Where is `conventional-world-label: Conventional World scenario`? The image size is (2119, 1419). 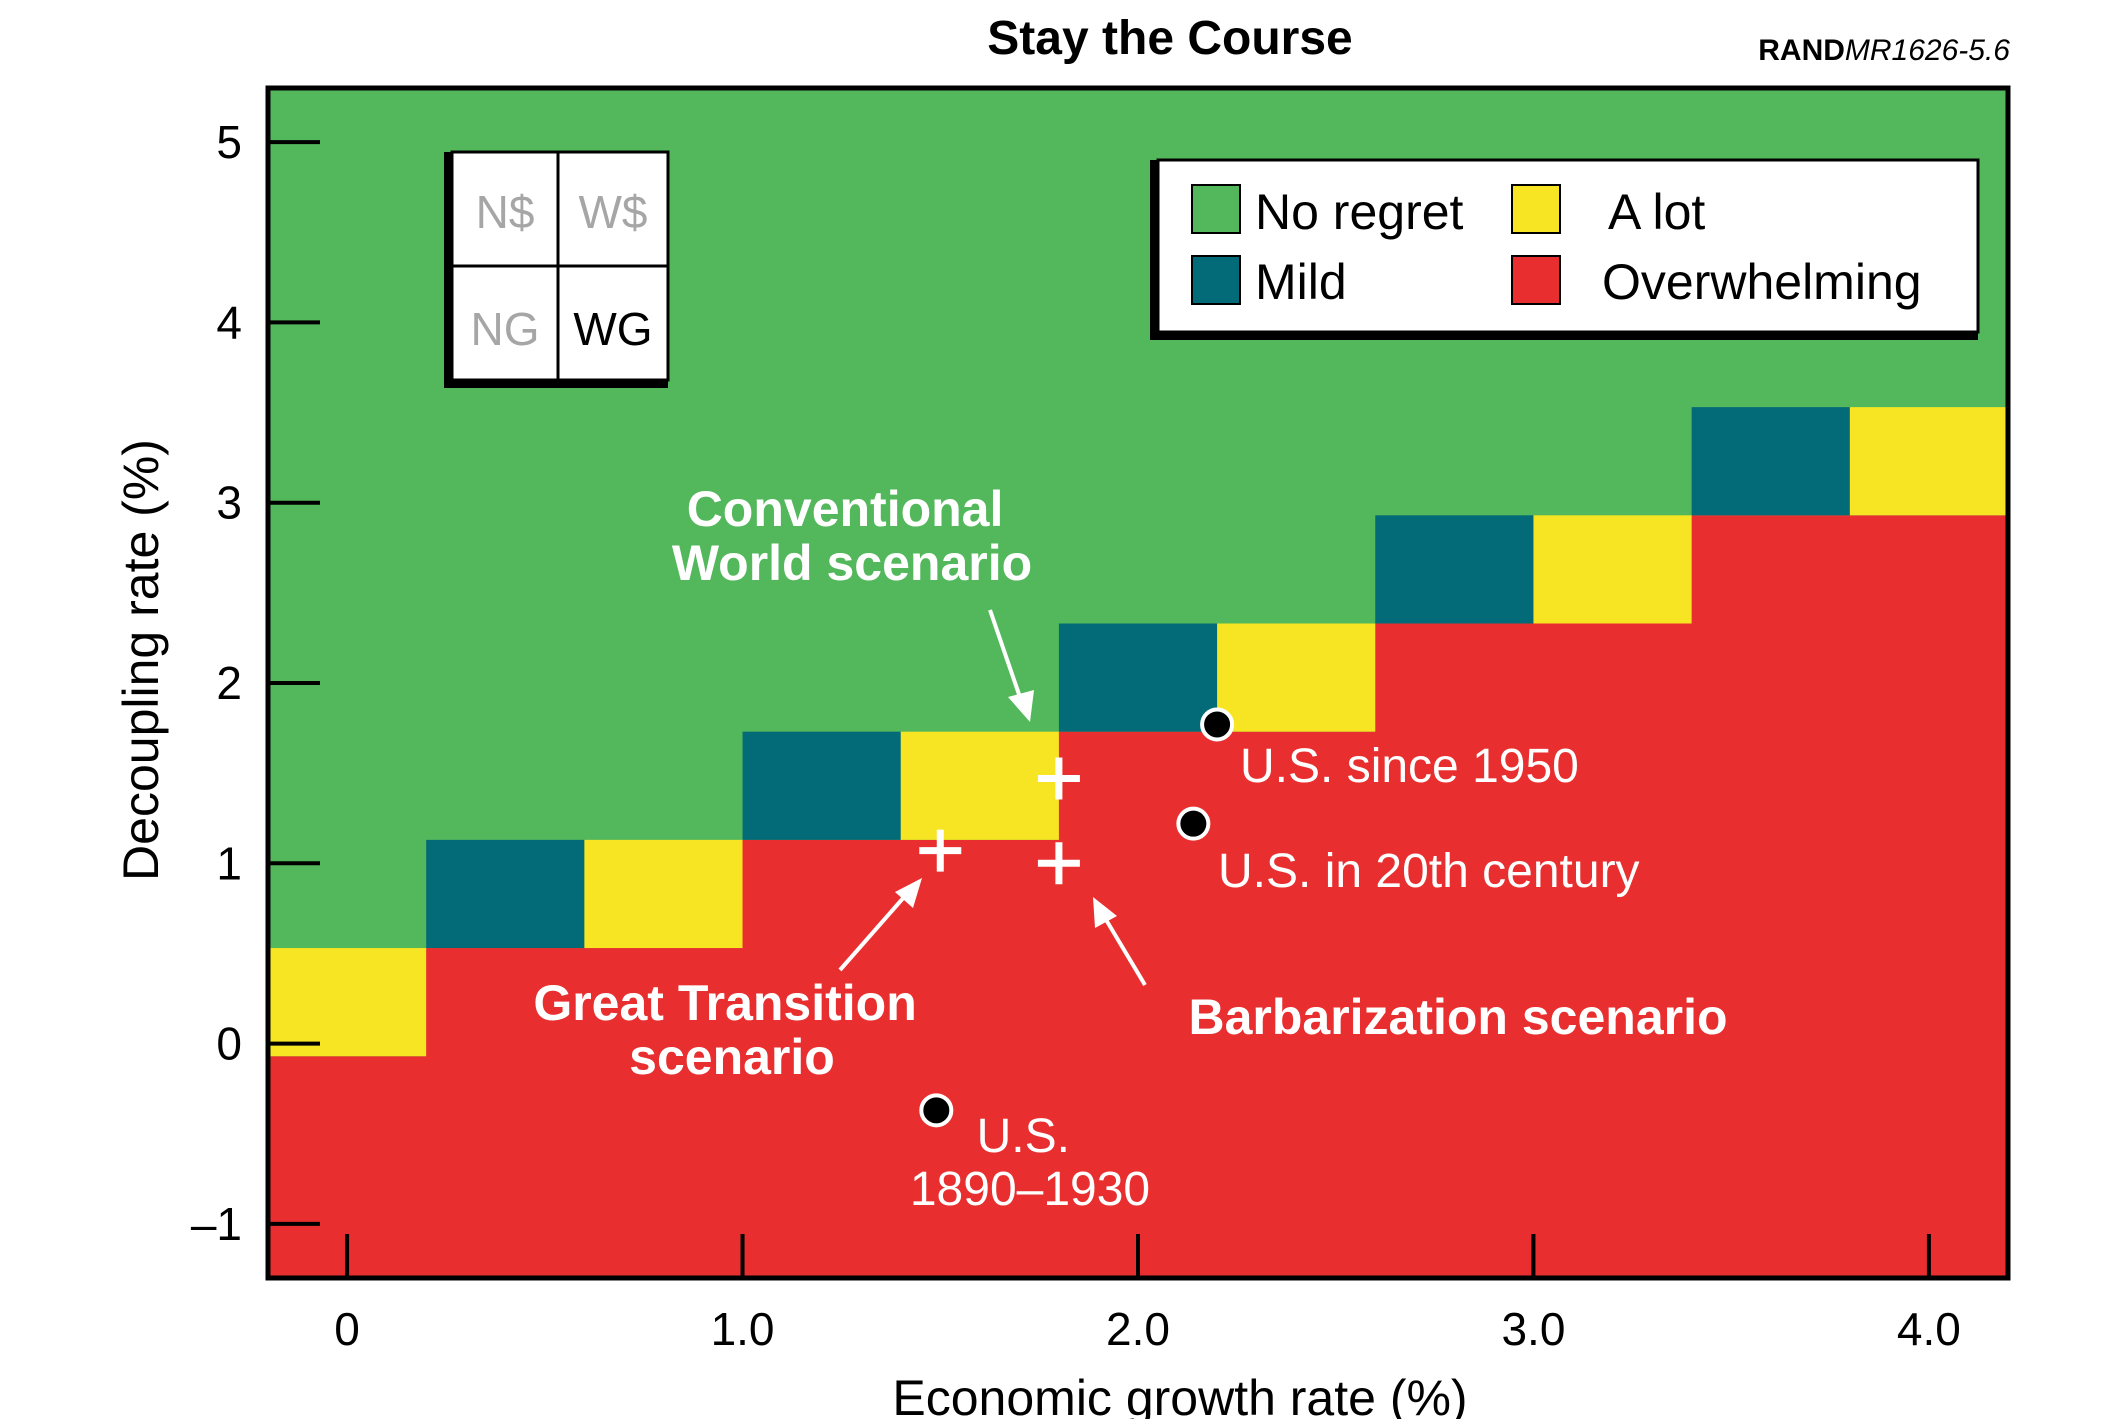 conventional-world-label: Conventional World scenario is located at coordinates (852, 536).